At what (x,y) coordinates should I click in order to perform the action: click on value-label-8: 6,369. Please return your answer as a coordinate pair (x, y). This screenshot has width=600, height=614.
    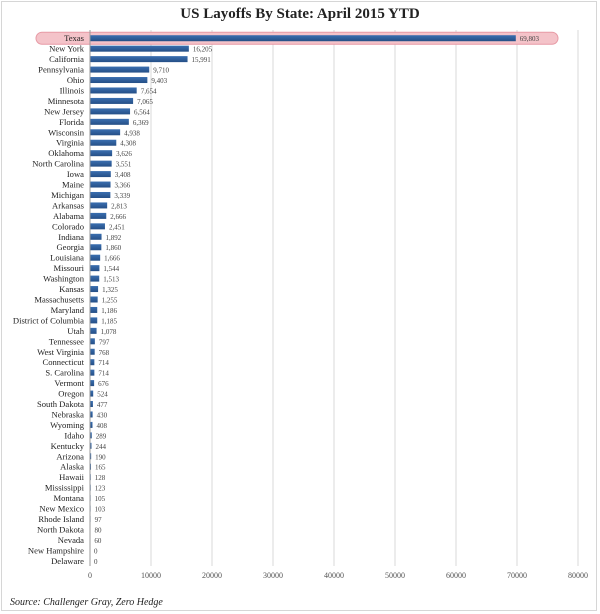
    Looking at the image, I should click on (141, 123).